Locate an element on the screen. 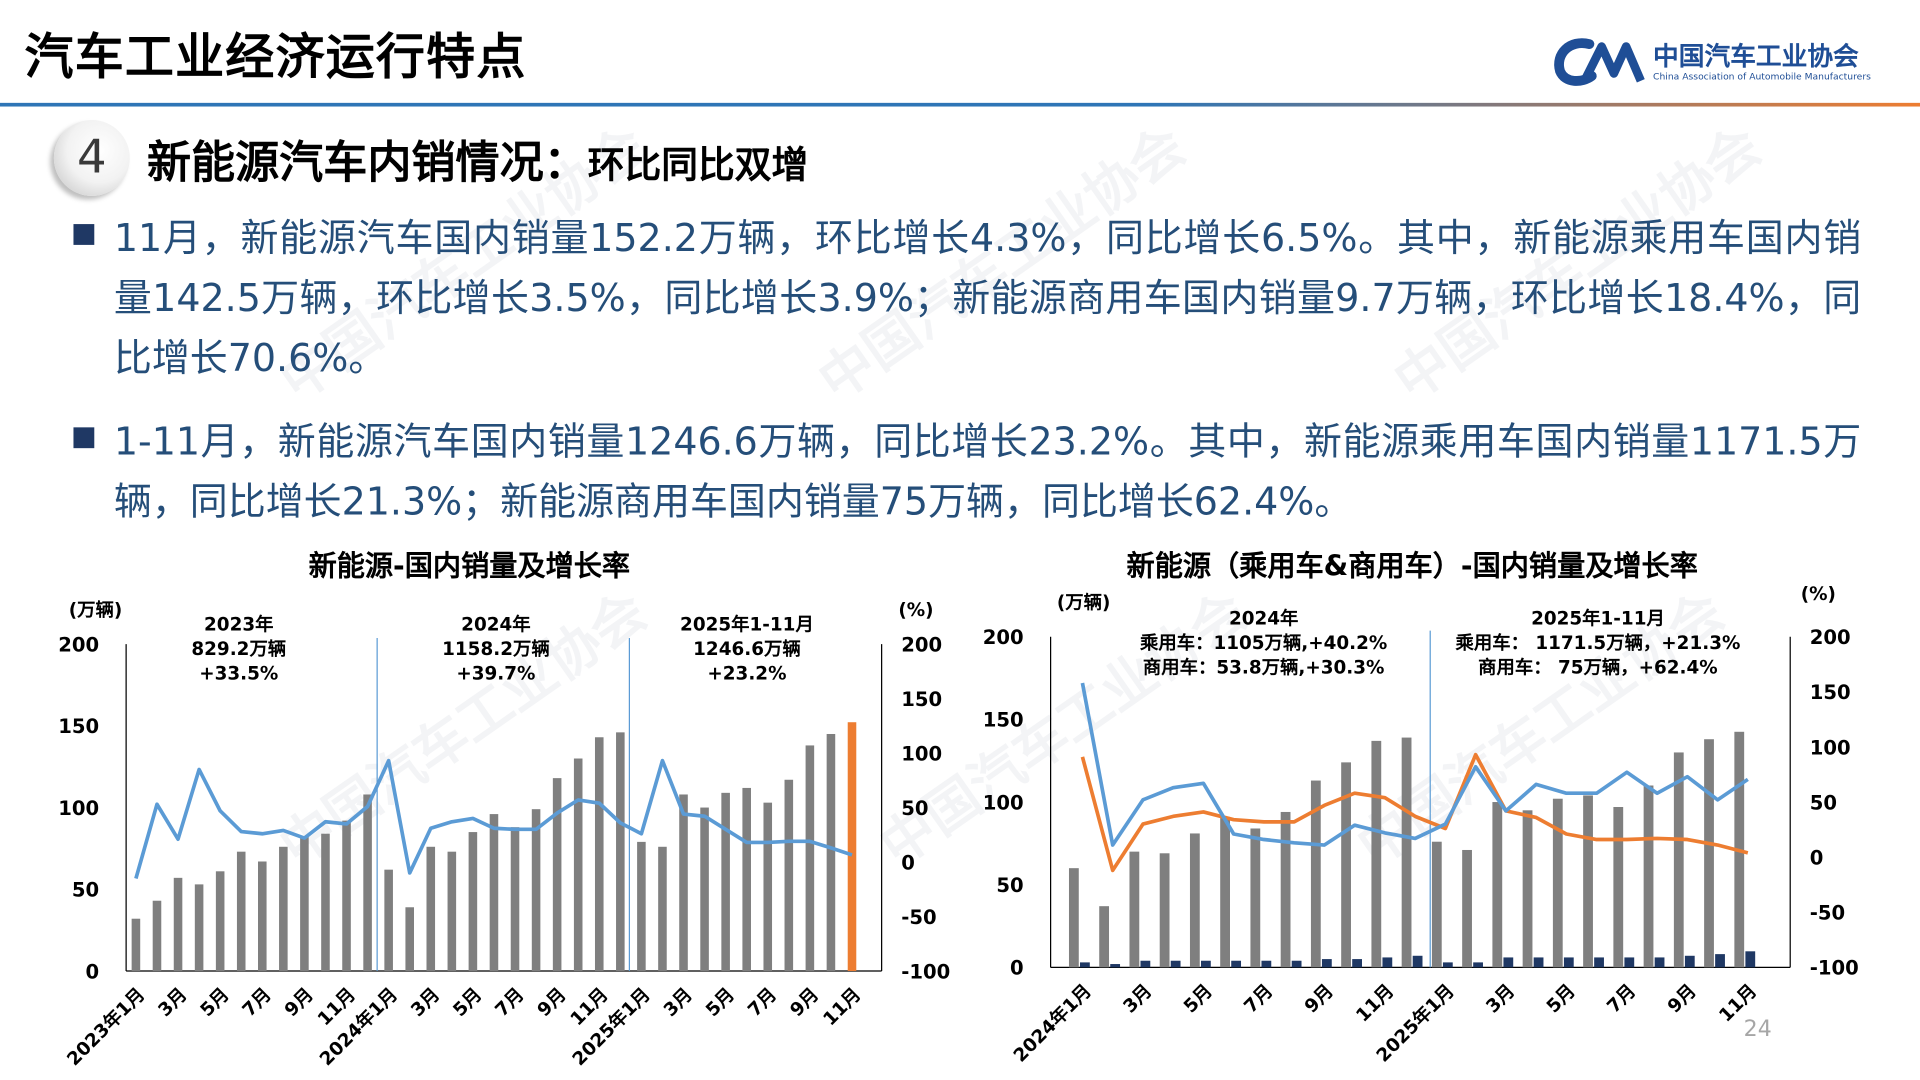  y-tick-label: 200 is located at coordinates (1003, 637).